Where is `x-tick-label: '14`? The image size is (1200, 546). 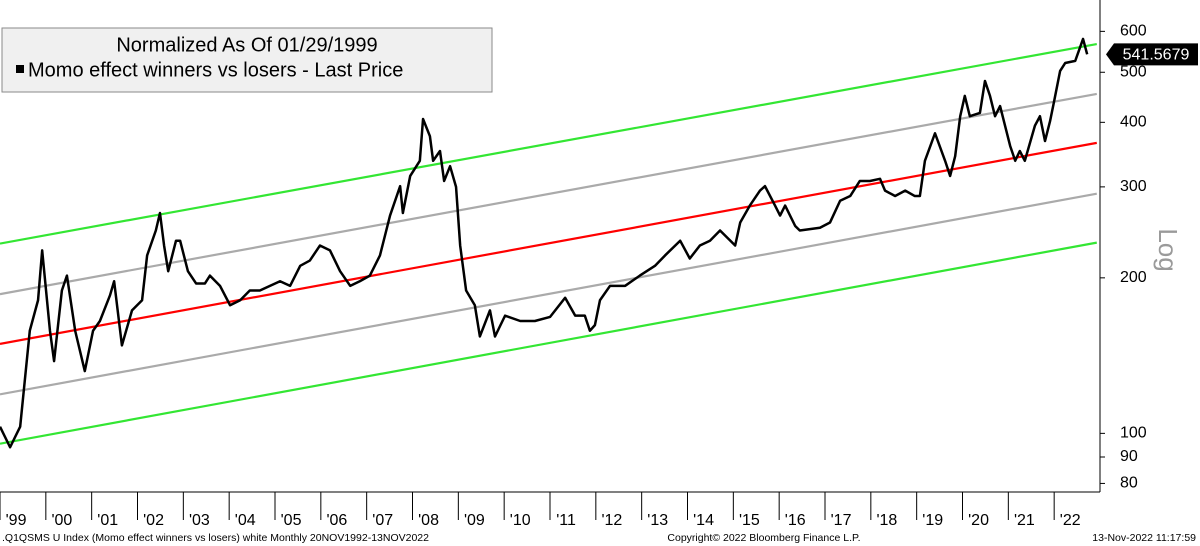 x-tick-label: '14 is located at coordinates (703, 520).